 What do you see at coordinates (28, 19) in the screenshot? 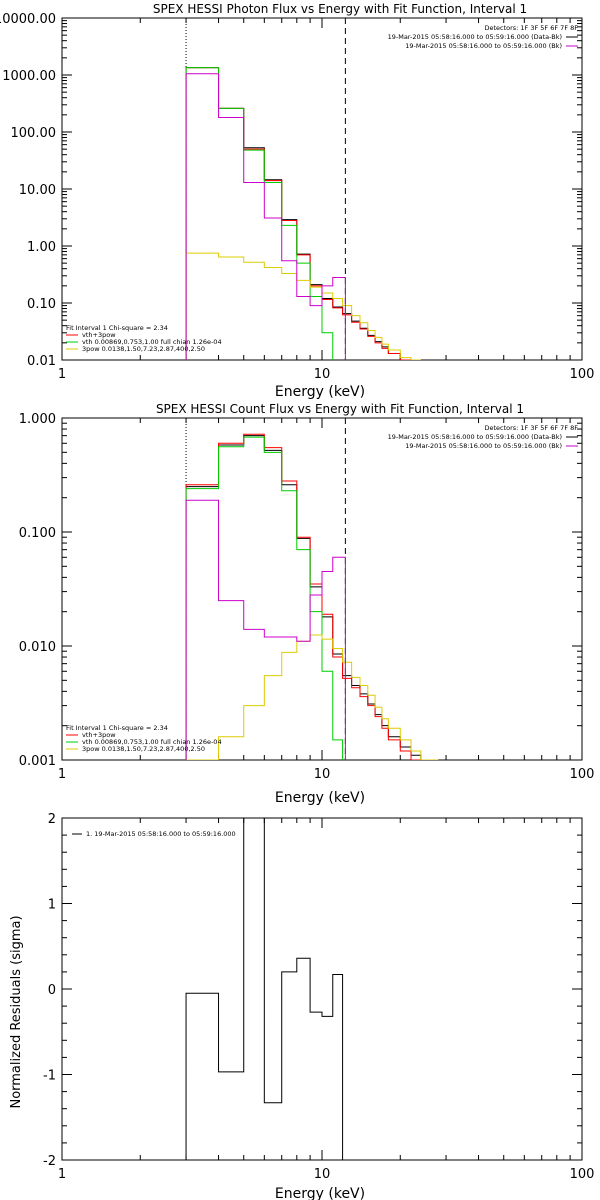
I see `y-tick-label: 10000.00` at bounding box center [28, 19].